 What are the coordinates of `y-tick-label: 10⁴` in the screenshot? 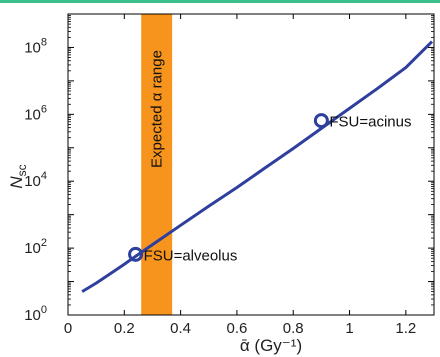 It's located at (35, 180).